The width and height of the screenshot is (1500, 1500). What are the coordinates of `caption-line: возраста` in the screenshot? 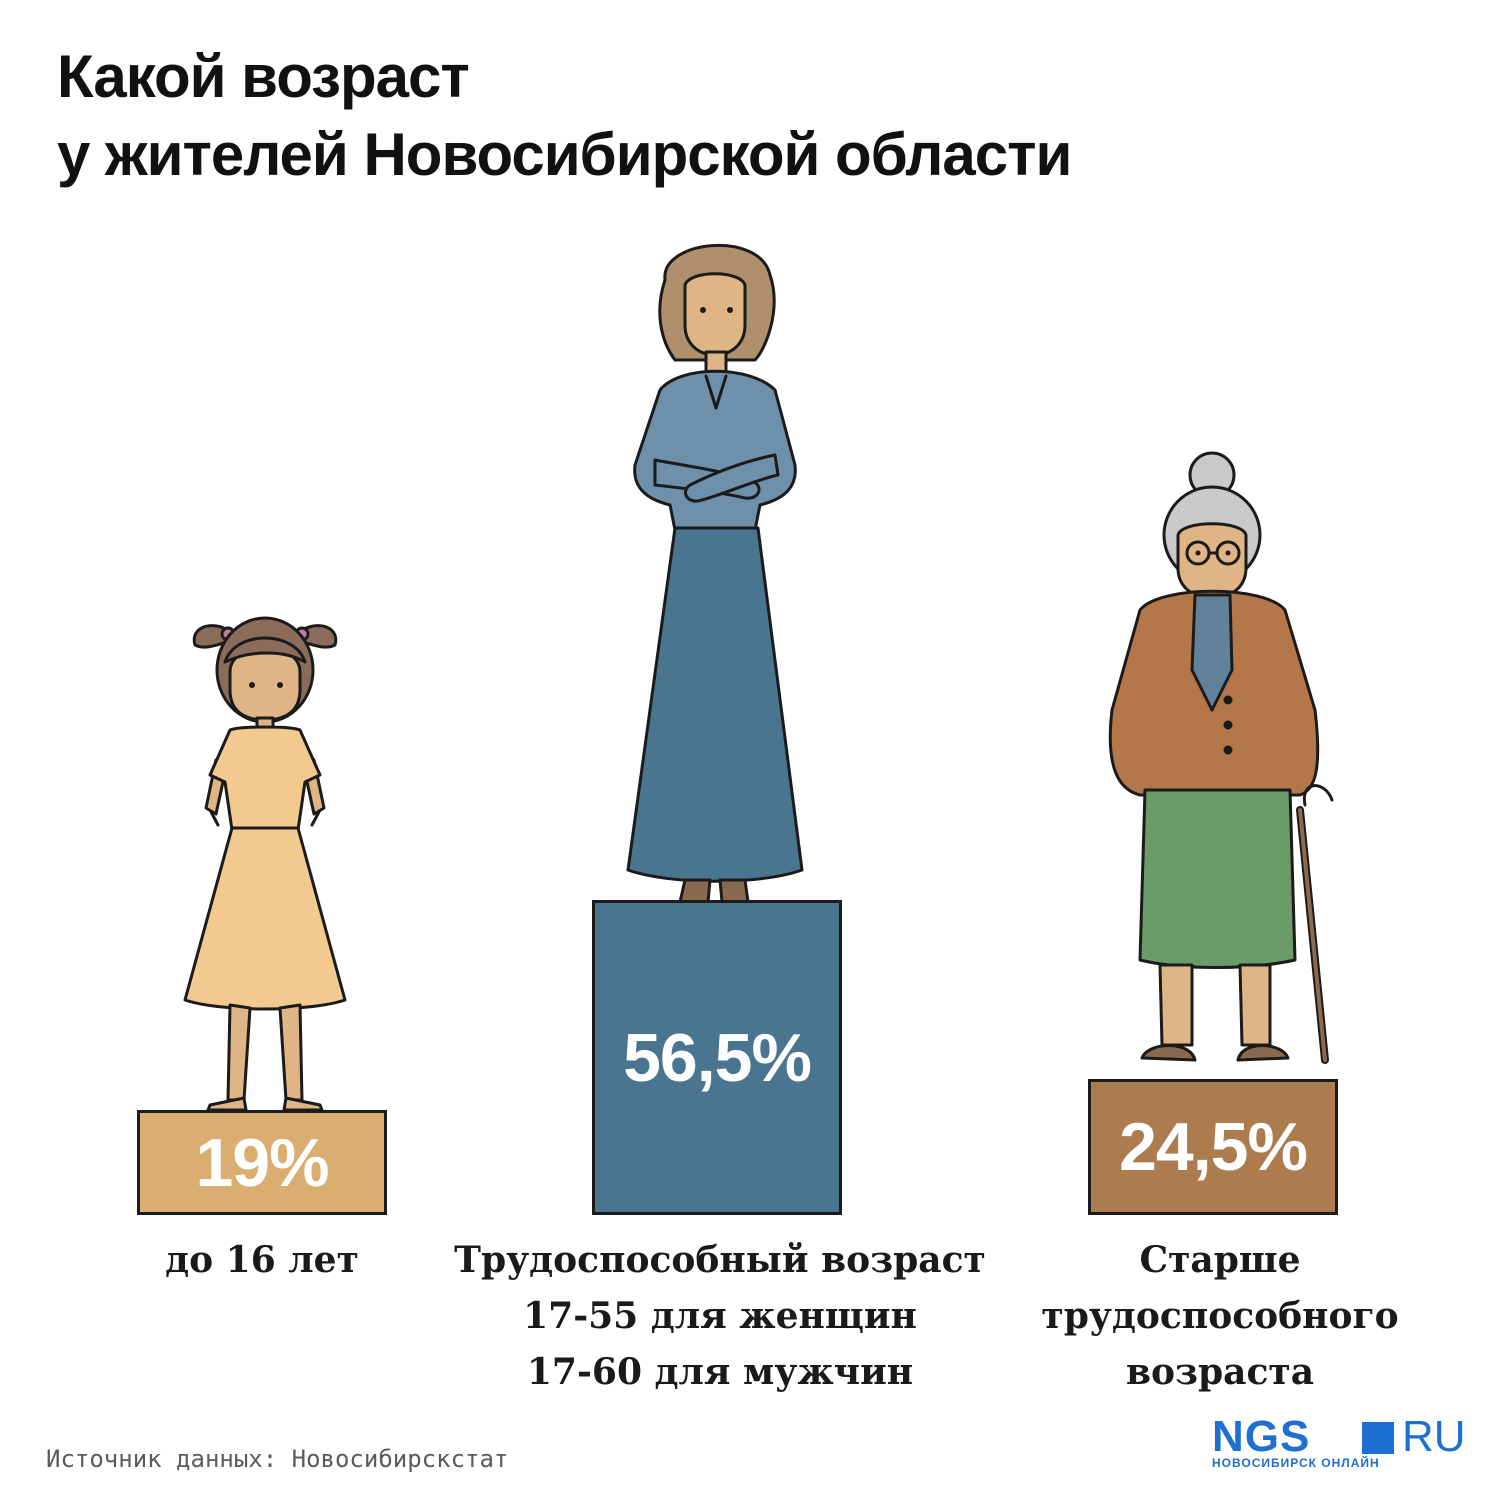 It's located at (1220, 1372).